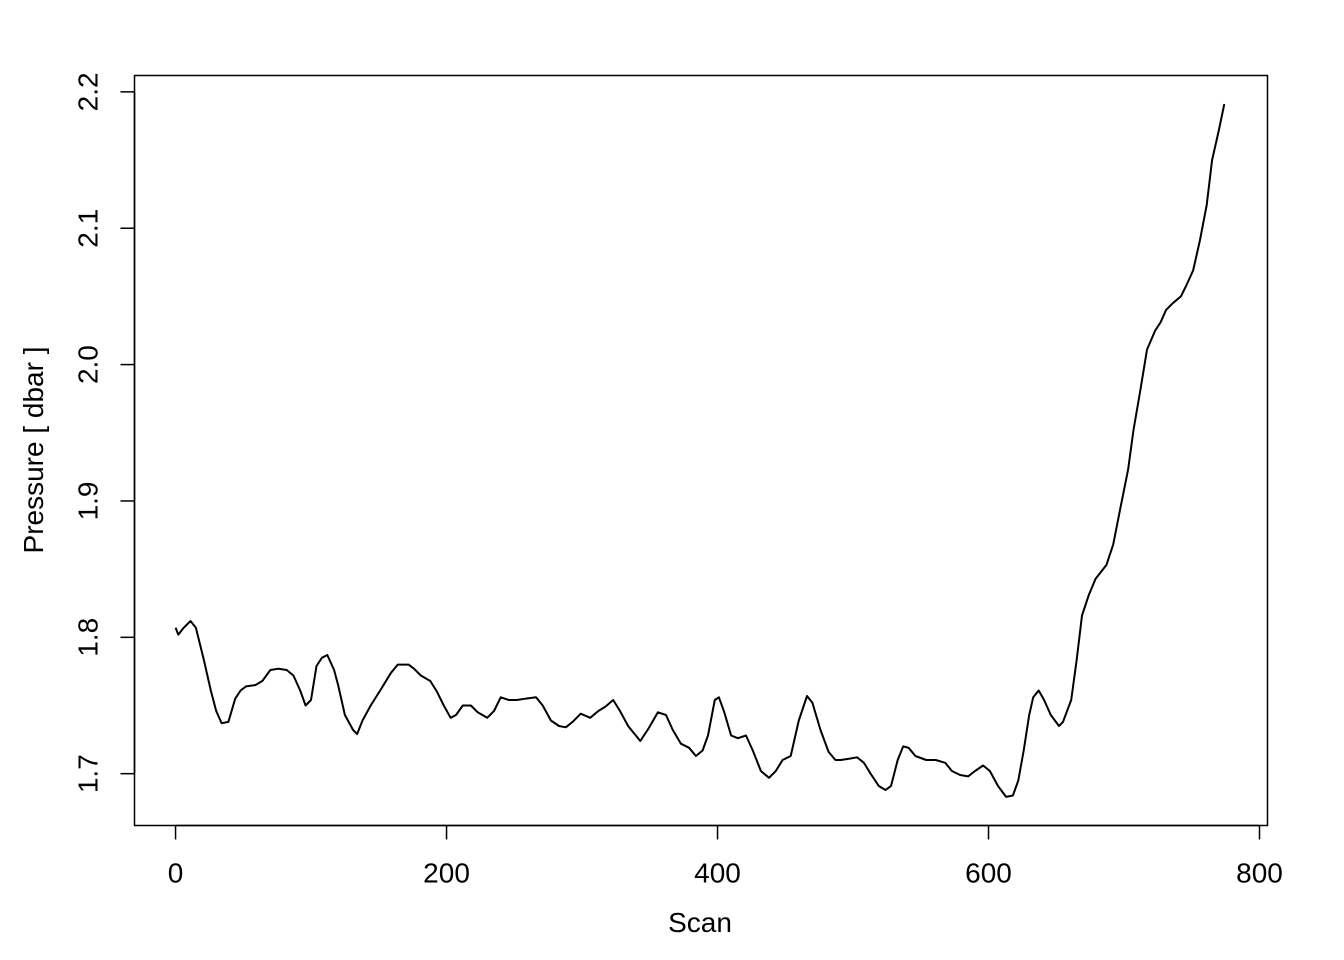 The height and width of the screenshot is (960, 1344). What do you see at coordinates (725, 856) in the screenshot?
I see `x-axis: 0 200 400 600 800` at bounding box center [725, 856].